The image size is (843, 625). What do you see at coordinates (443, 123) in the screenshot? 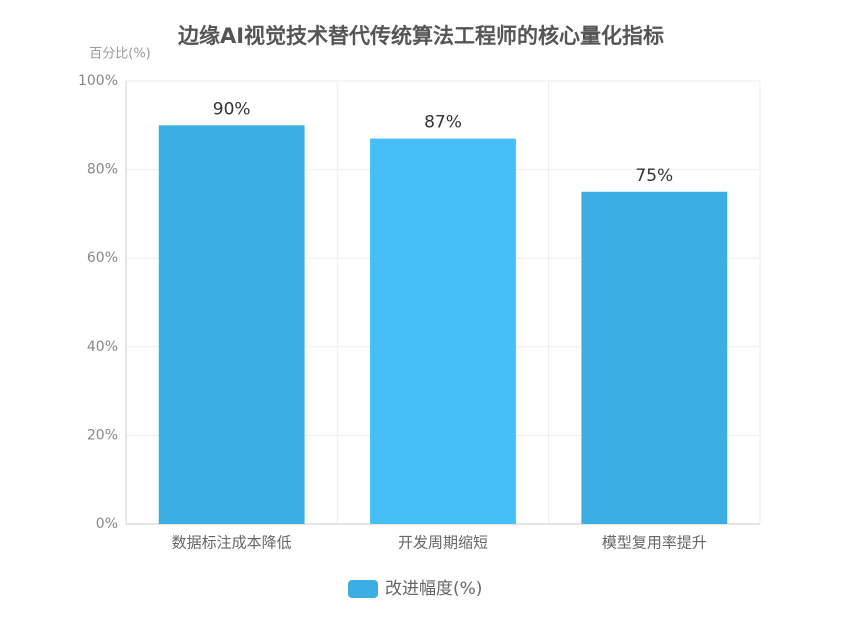
I see `value-label: 87%` at bounding box center [443, 123].